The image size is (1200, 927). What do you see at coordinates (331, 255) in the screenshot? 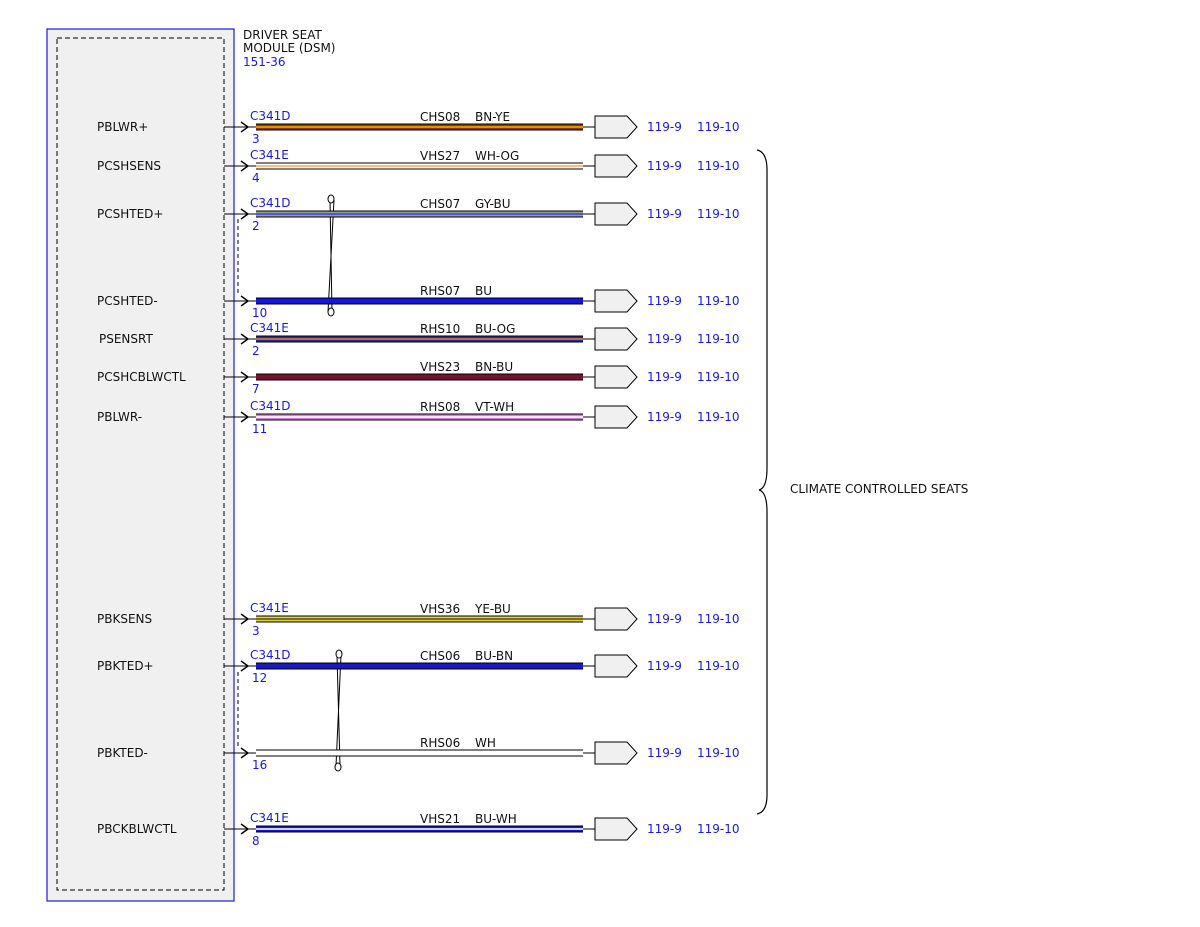
I see `twisted-pair-seat` at bounding box center [331, 255].